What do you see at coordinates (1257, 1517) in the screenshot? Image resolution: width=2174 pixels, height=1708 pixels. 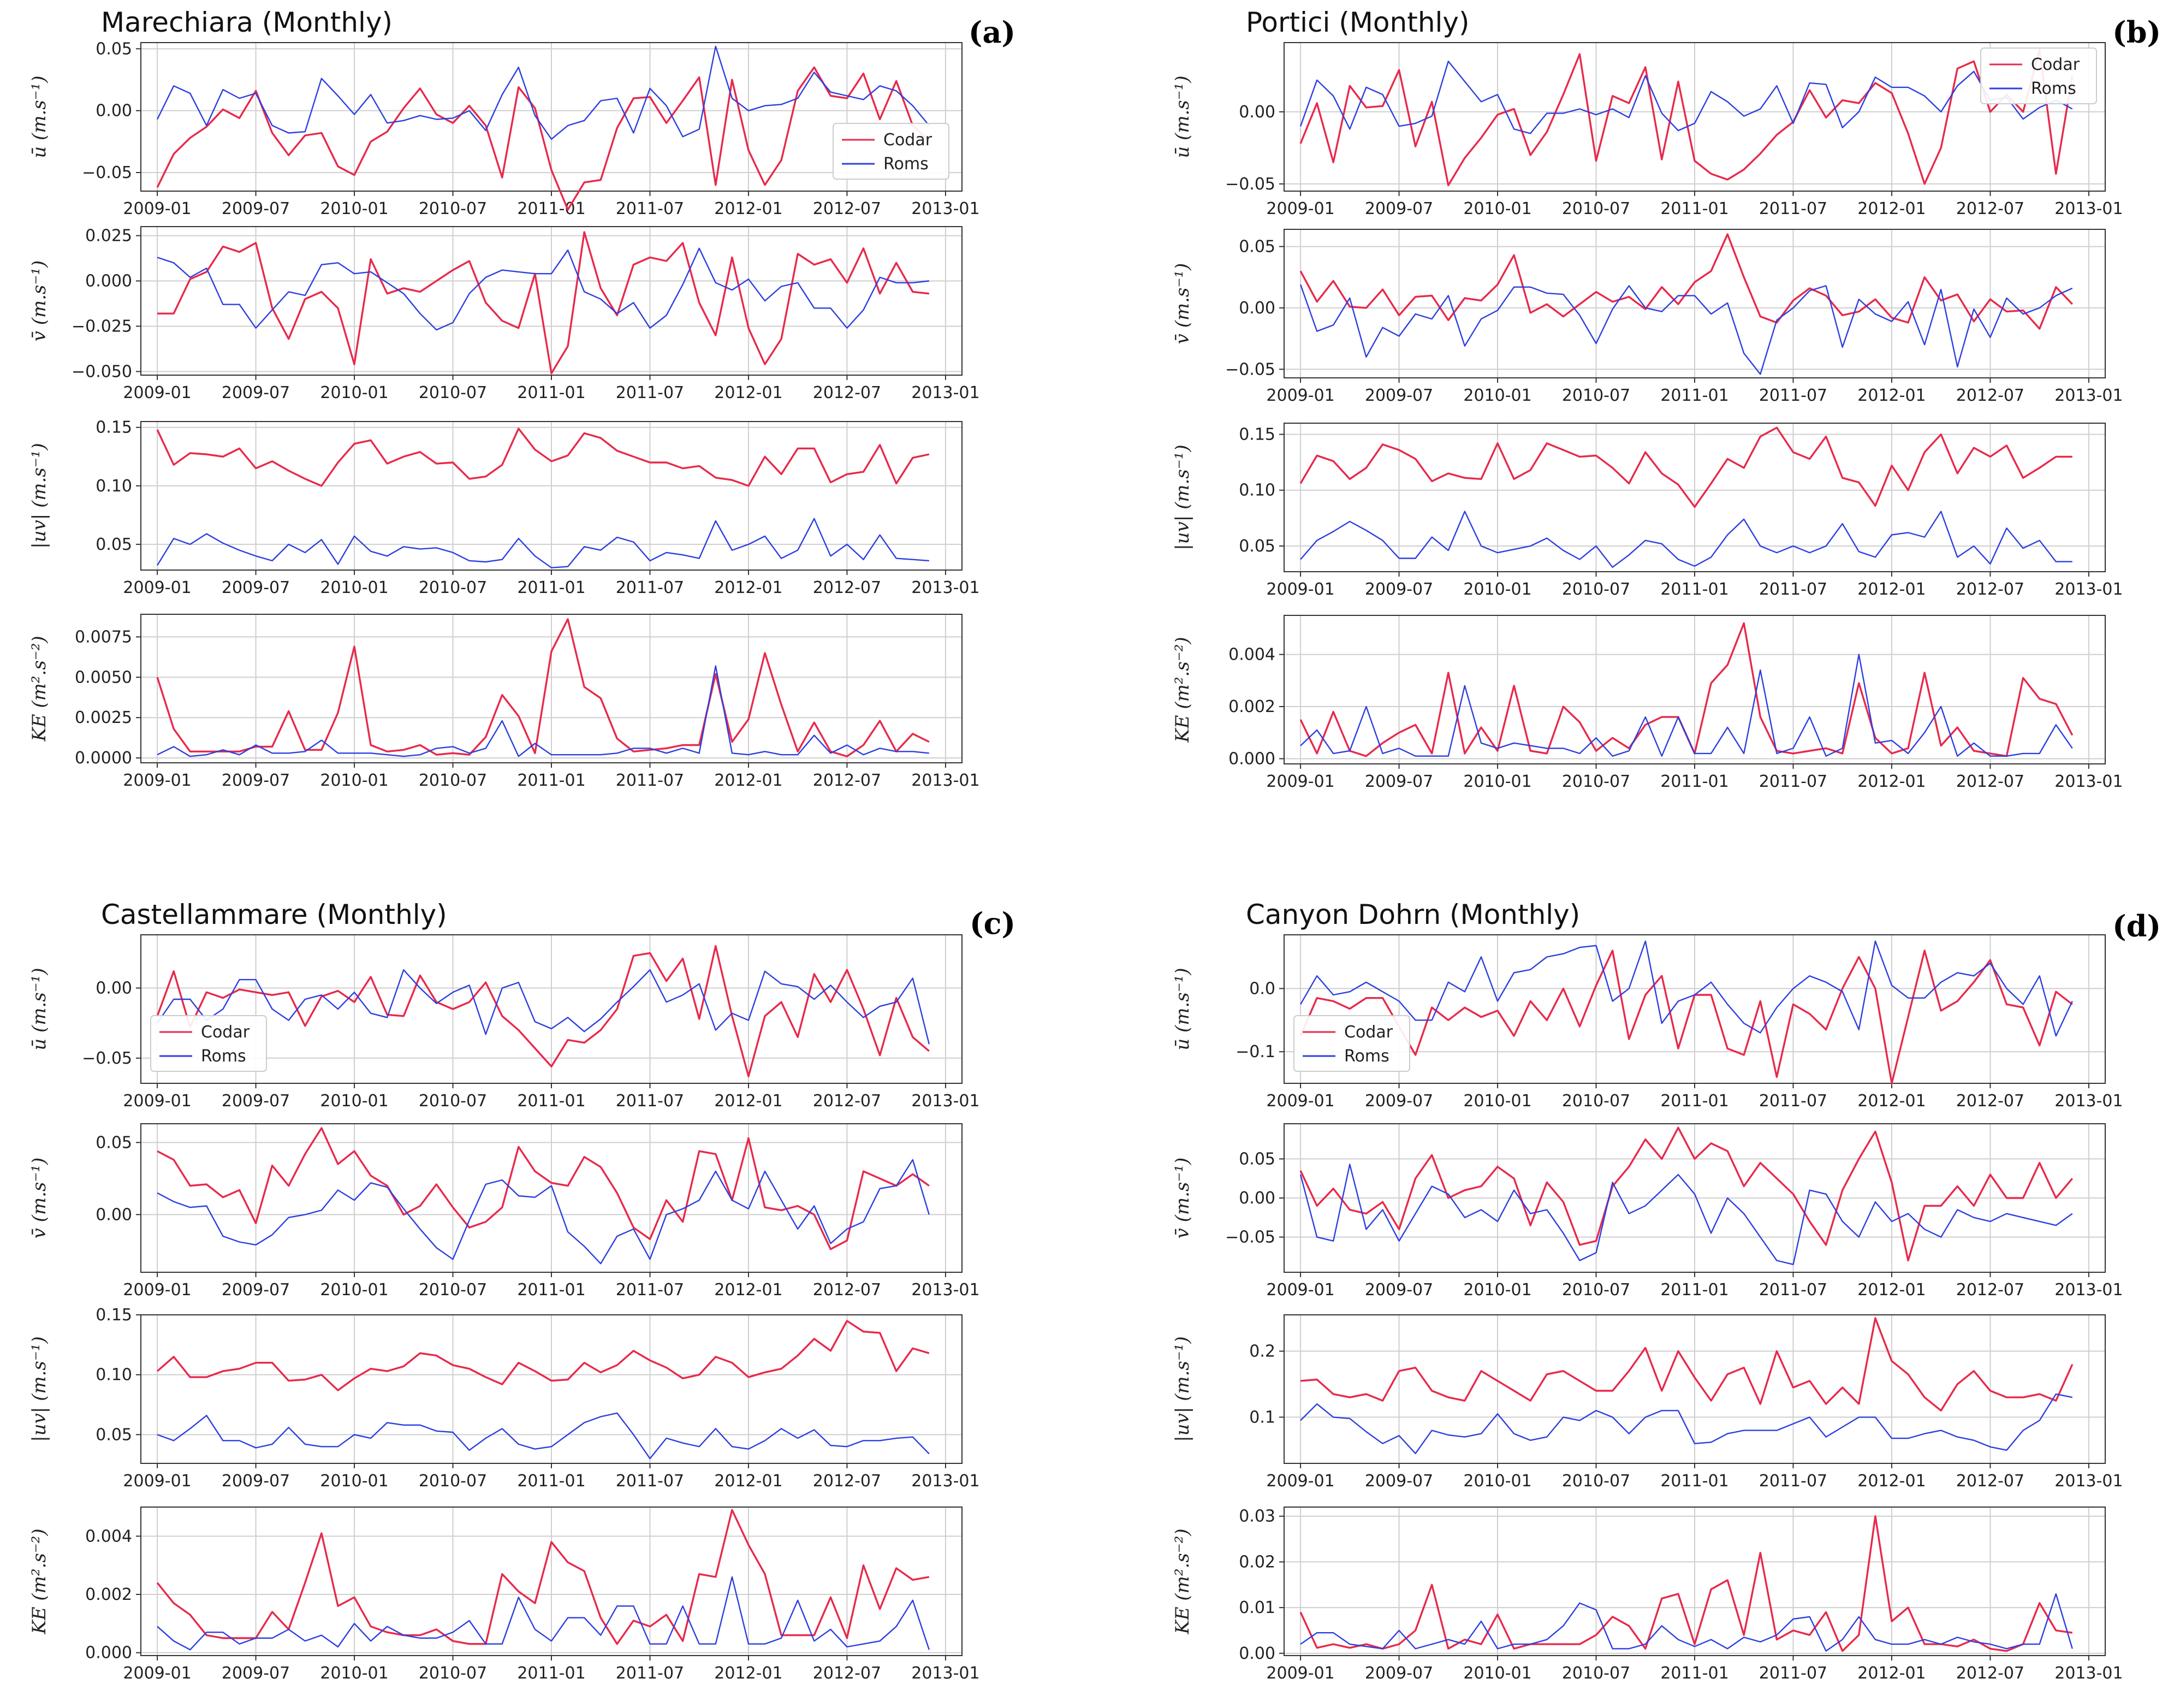 I see `y-tick-label: 0.03` at bounding box center [1257, 1517].